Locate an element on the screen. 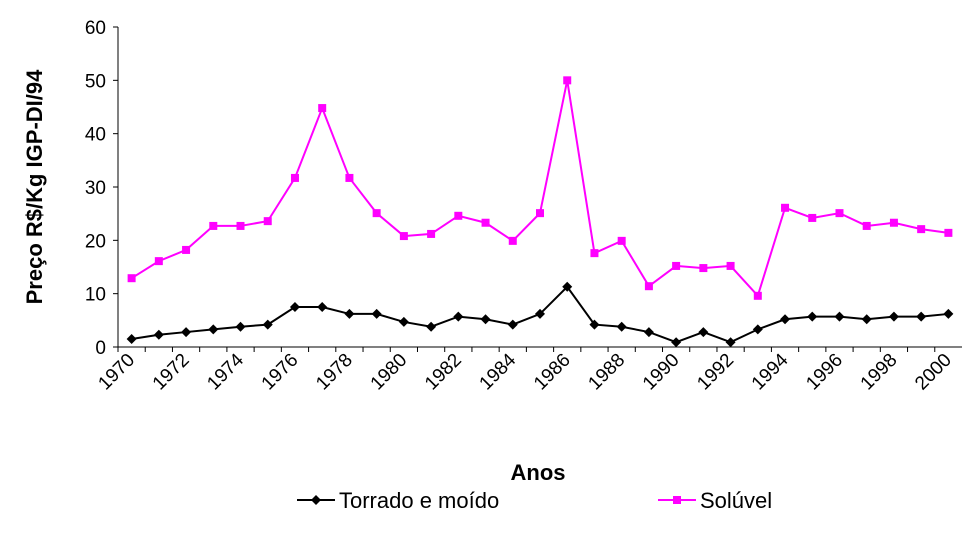  x-tick-label: 1998 is located at coordinates (879, 372).